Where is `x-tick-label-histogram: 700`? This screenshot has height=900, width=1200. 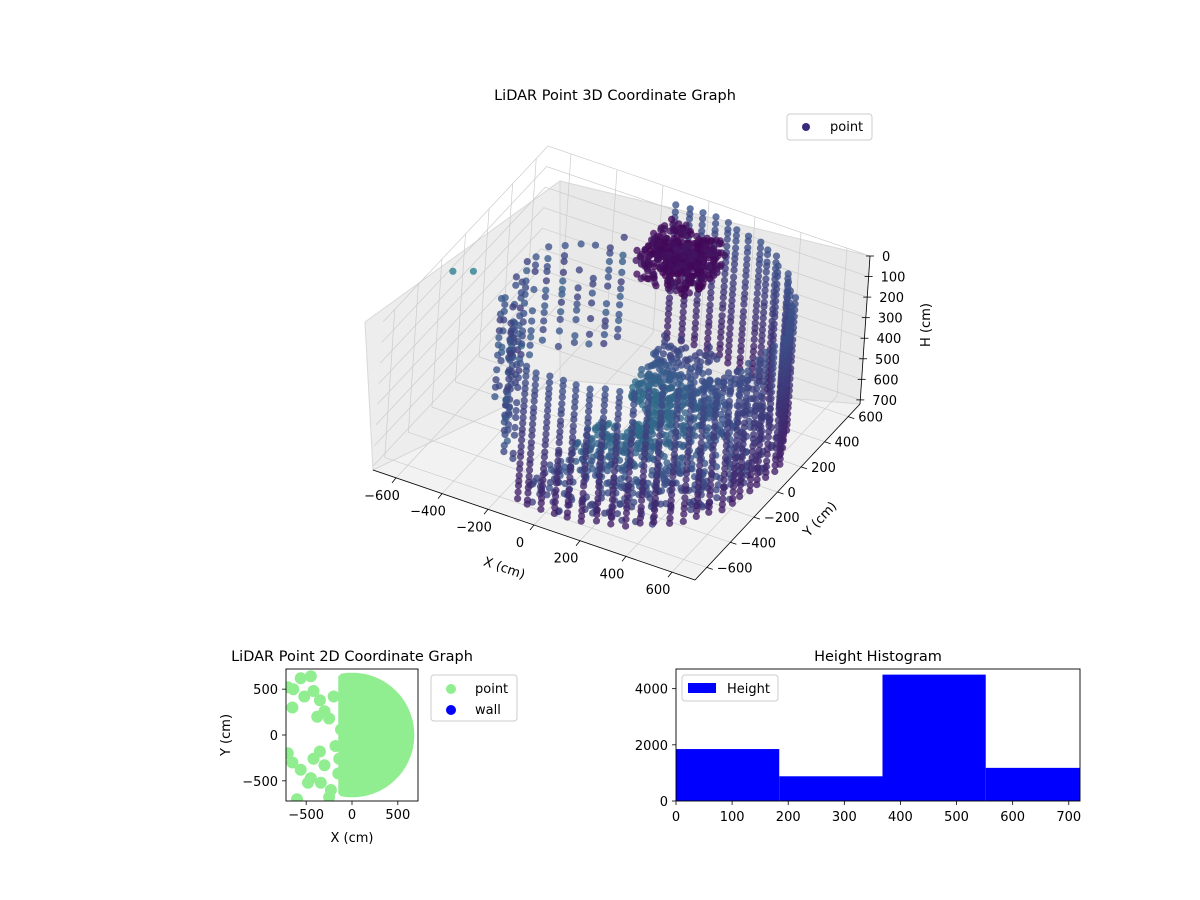
x-tick-label-histogram: 700 is located at coordinates (1068, 817).